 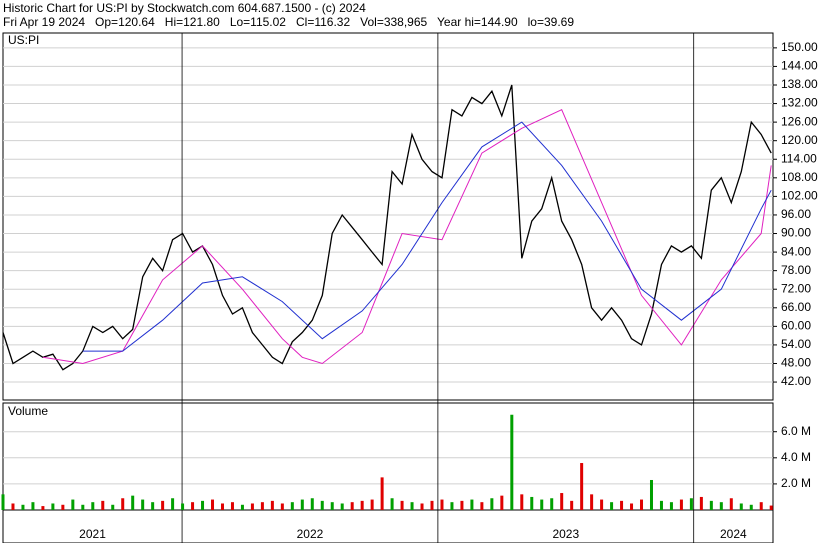 What do you see at coordinates (92, 534) in the screenshot?
I see `x-tick-label: 2021` at bounding box center [92, 534].